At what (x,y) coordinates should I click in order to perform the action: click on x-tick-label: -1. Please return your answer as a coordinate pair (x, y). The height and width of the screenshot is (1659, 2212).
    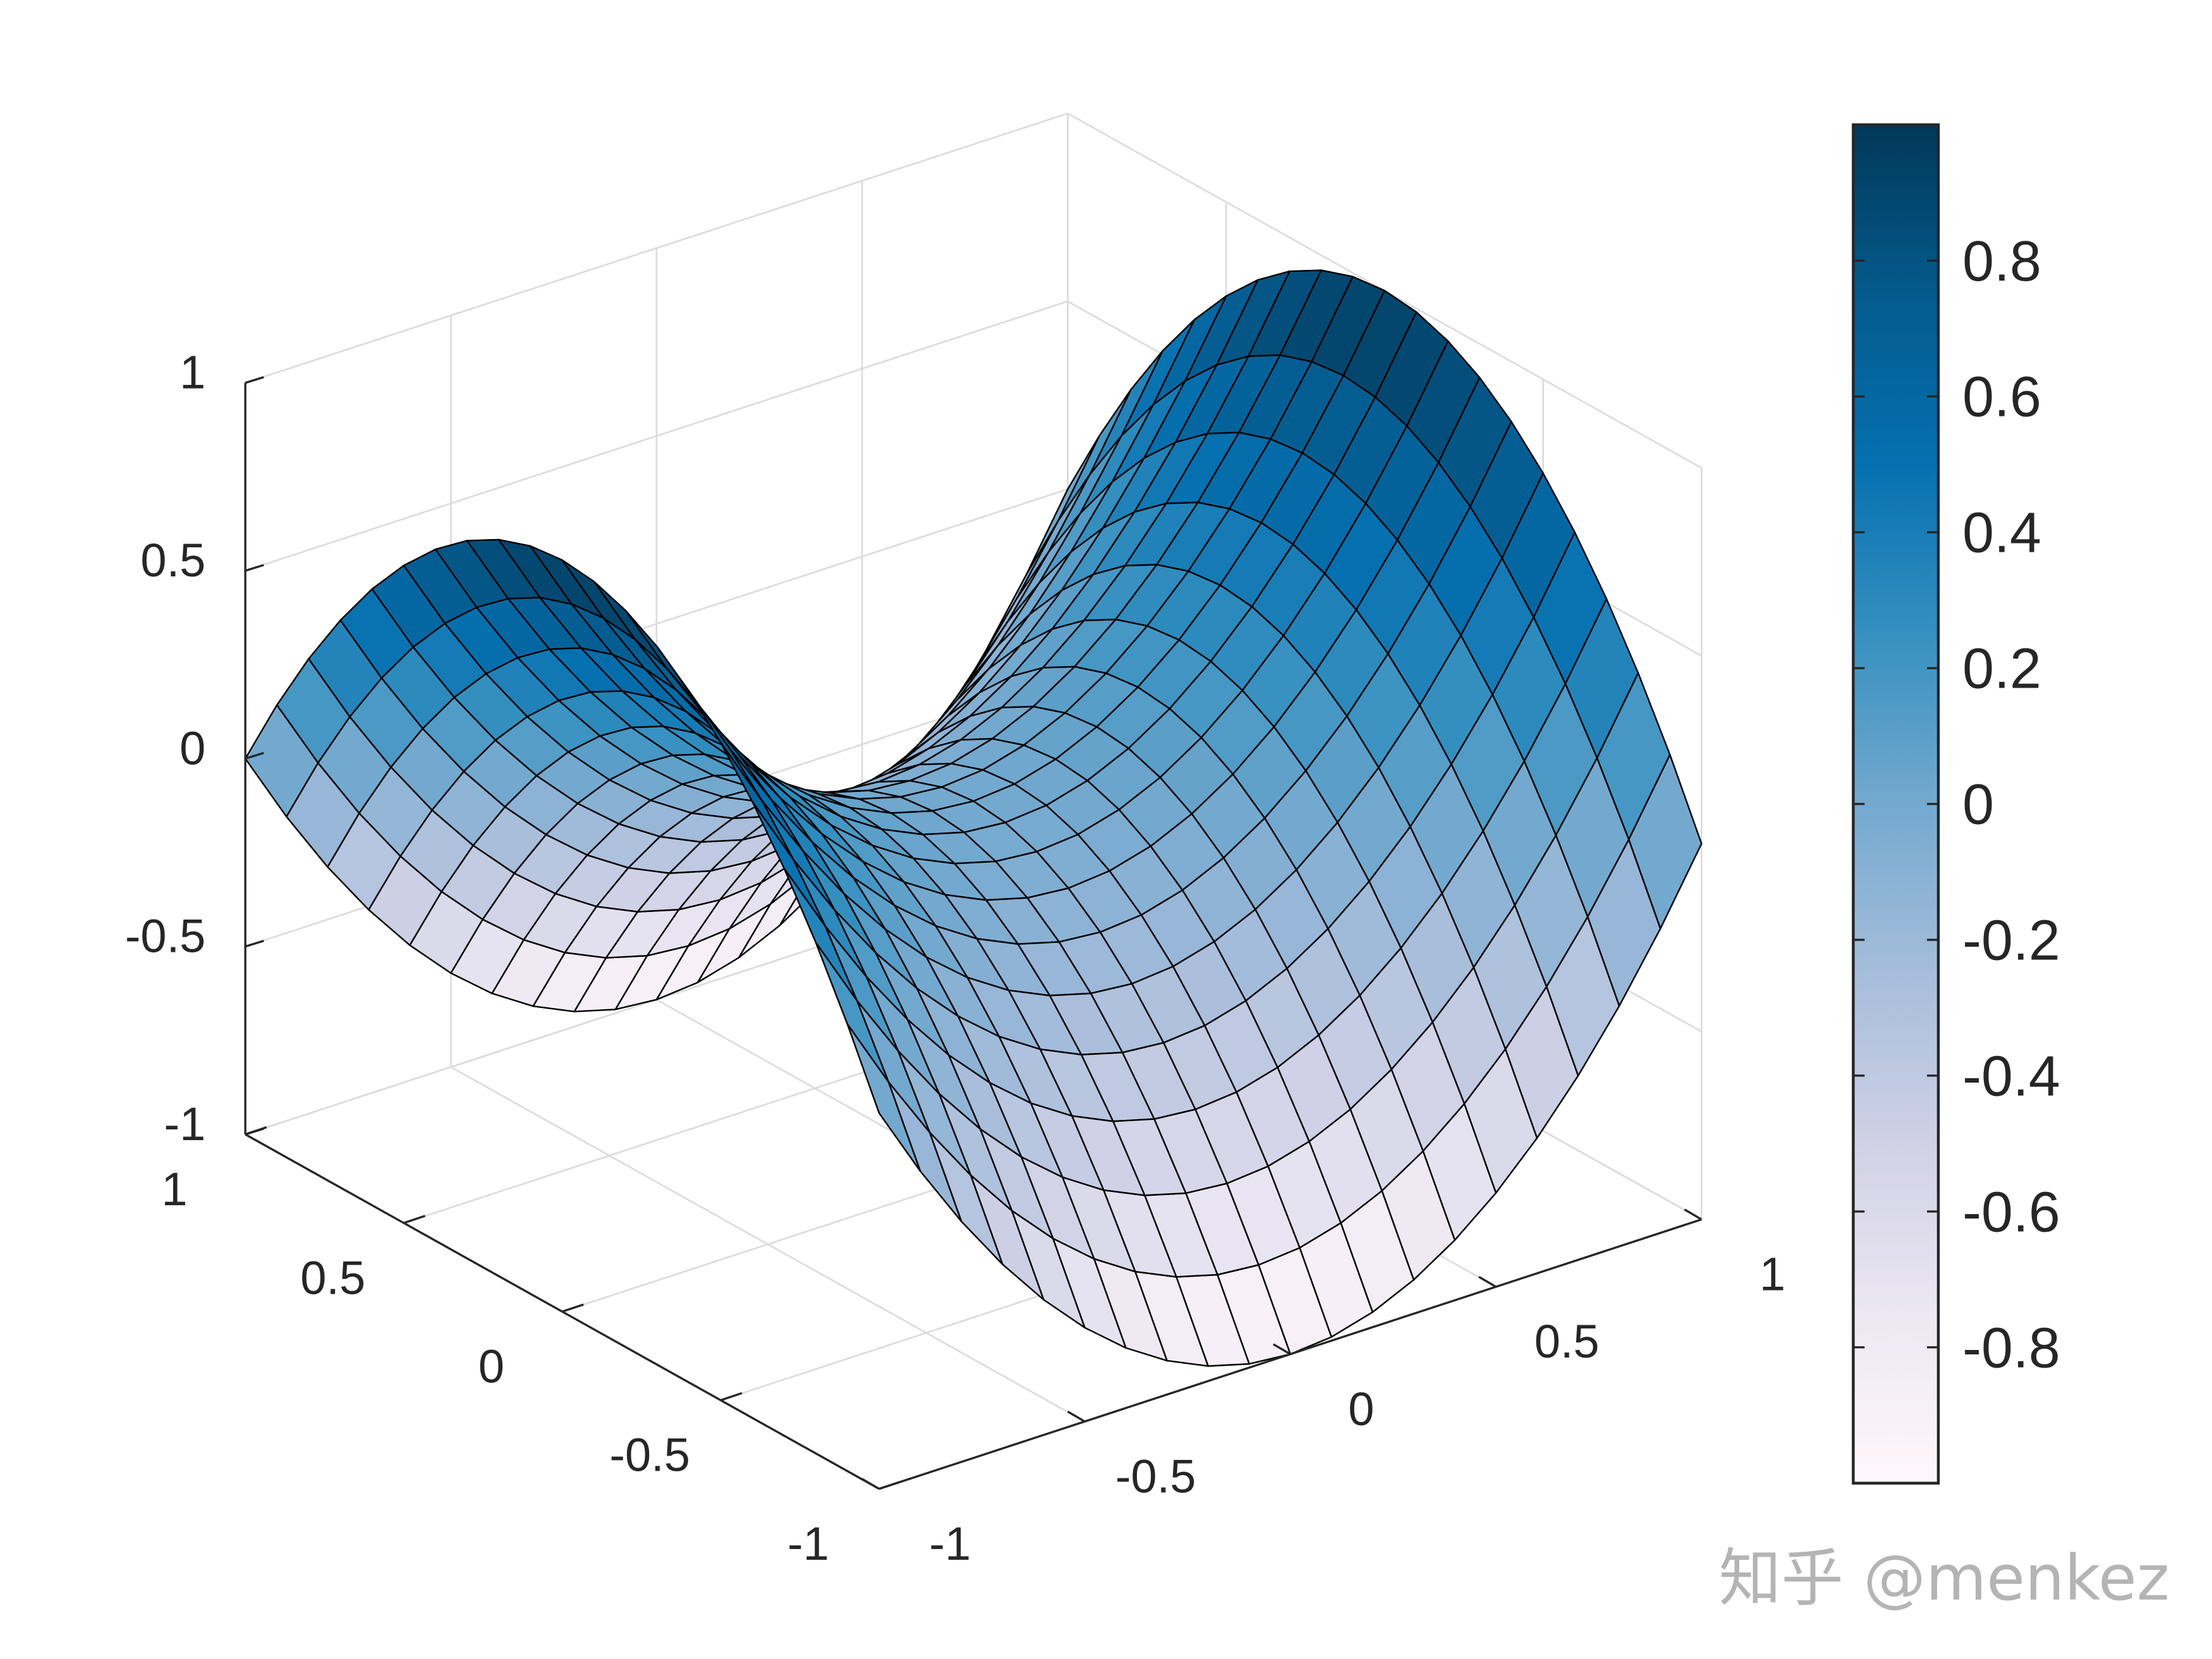
    Looking at the image, I should click on (950, 1543).